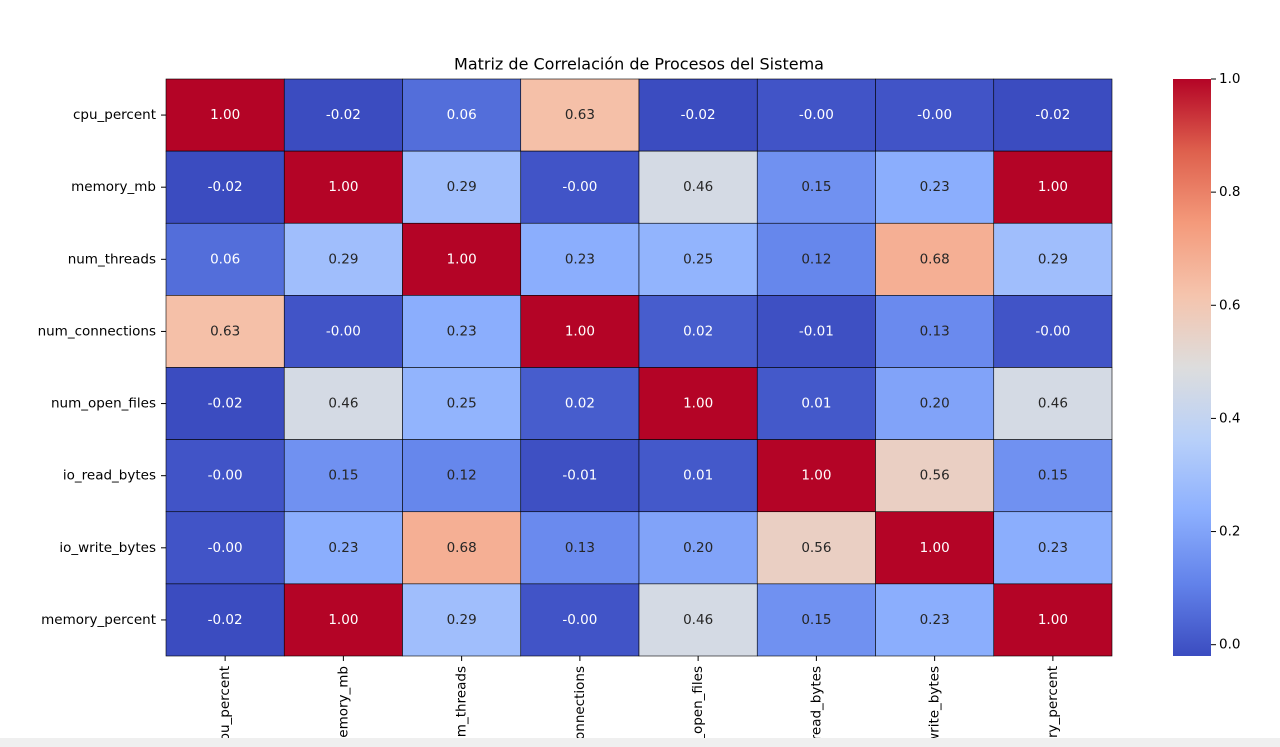 The height and width of the screenshot is (747, 1280). I want to click on y-tick-label: io_write_bytes, so click(107, 548).